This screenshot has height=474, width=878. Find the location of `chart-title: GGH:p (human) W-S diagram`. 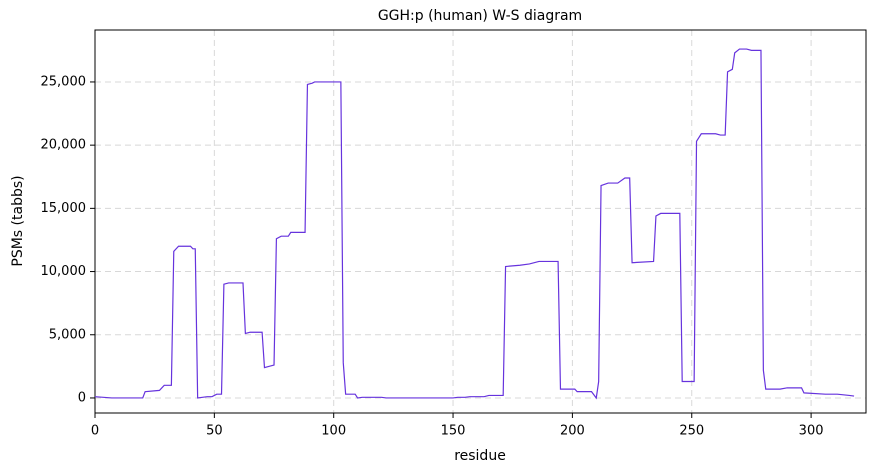

chart-title: GGH:p (human) W-S diagram is located at coordinates (480, 16).